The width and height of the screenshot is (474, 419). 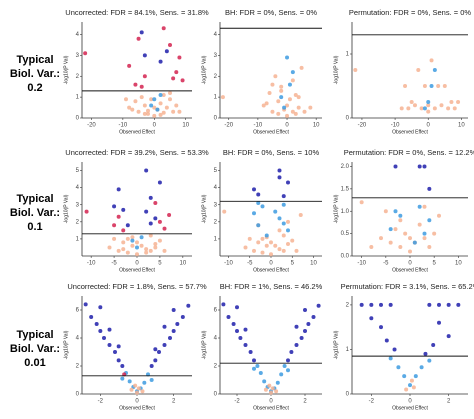 I want to click on panel-title: BH: FDR = 1%, Sens. = 46.2%, so click(x=271, y=286).